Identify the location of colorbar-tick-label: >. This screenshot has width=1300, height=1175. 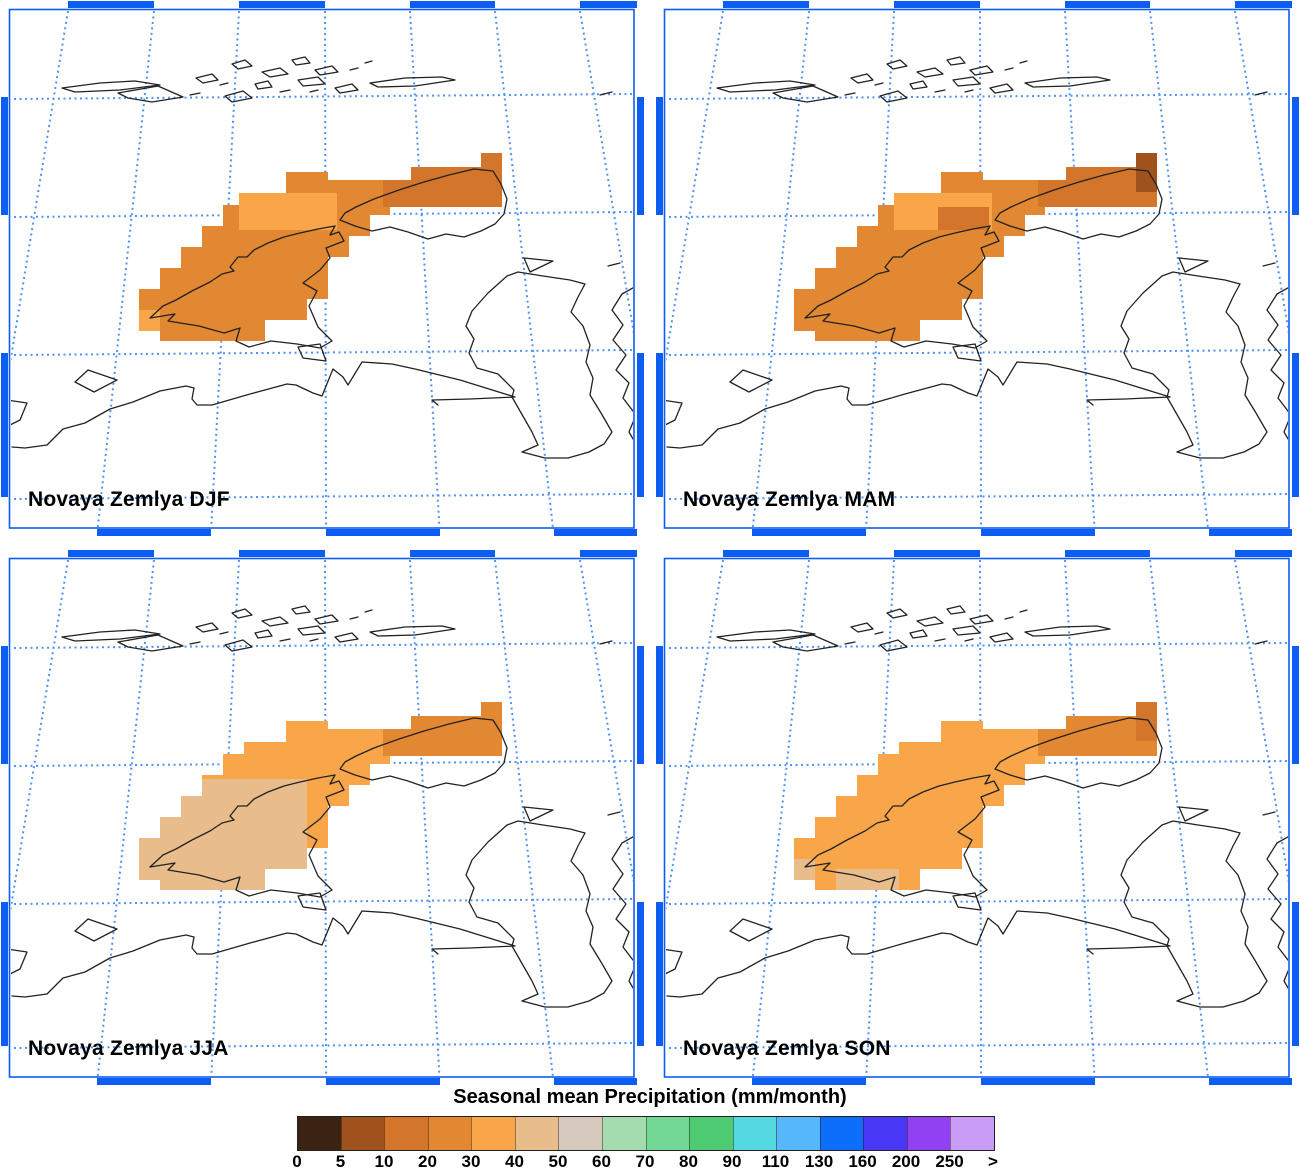
(993, 1161).